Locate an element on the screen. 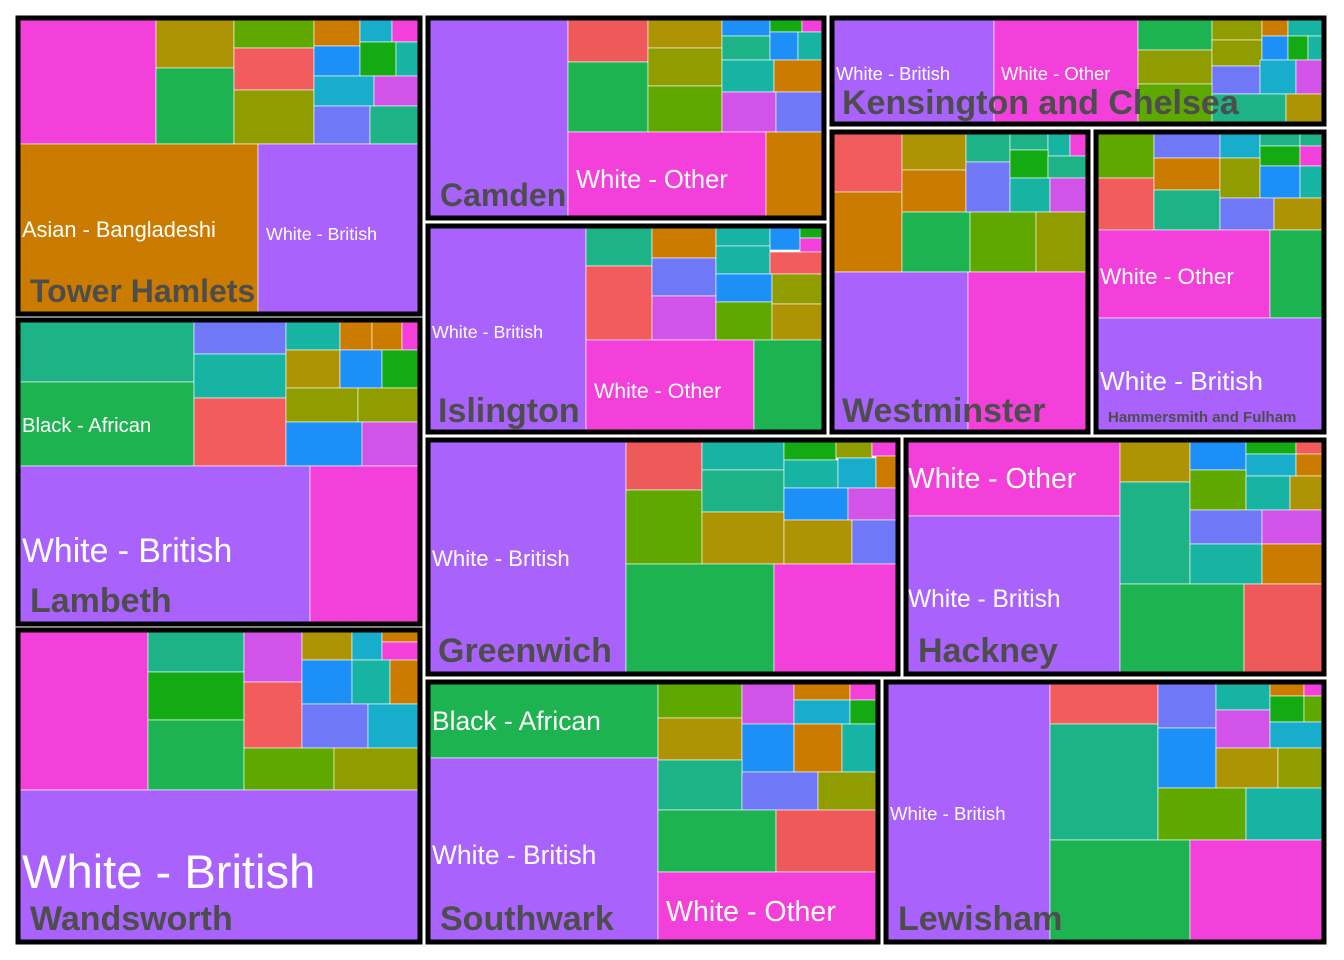 This screenshot has height=960, width=1344. group-label: Wandsworth is located at coordinates (131, 919).